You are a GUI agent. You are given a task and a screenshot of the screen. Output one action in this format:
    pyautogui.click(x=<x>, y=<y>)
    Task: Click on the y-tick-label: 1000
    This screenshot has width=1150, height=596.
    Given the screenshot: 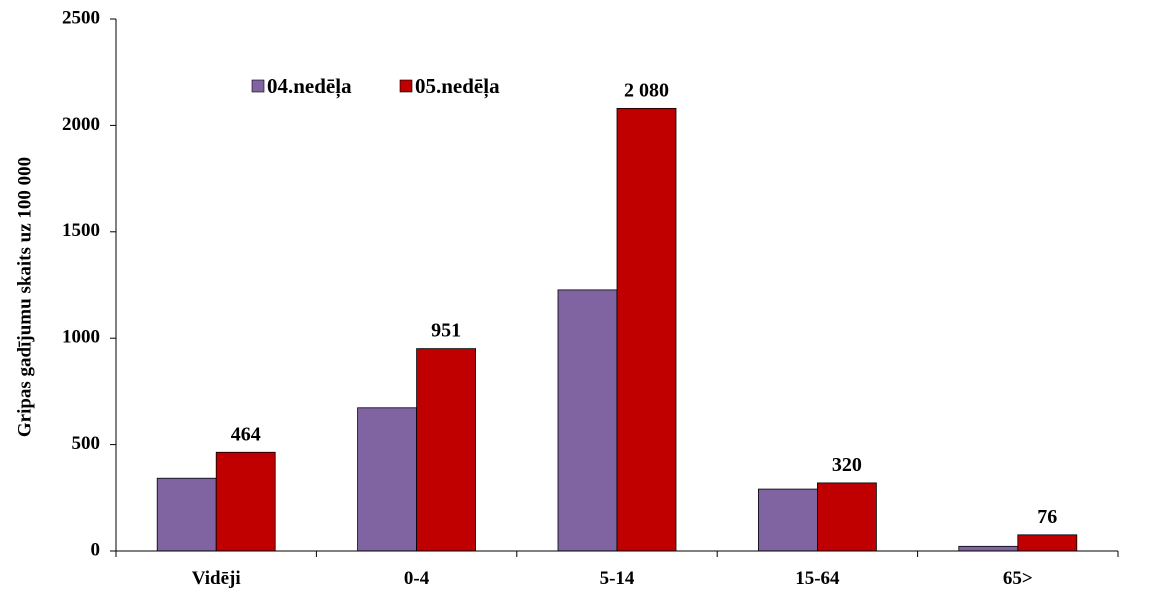 What is the action you would take?
    pyautogui.click(x=81, y=337)
    